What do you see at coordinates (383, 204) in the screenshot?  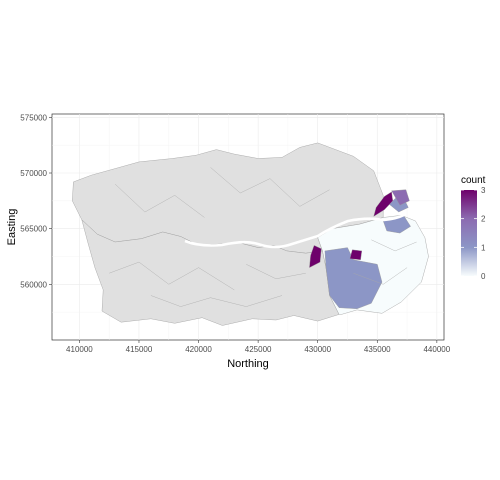 I see `region-east-count-3-a` at bounding box center [383, 204].